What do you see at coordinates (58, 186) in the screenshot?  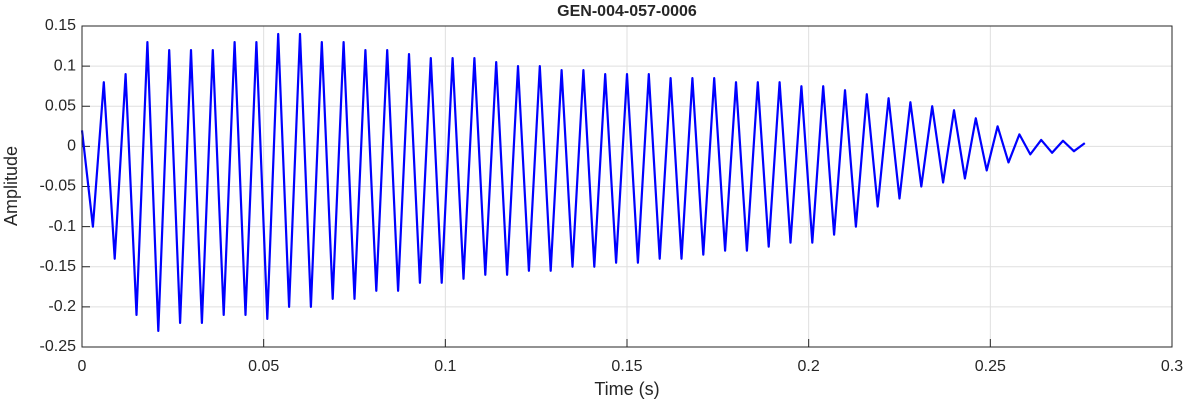 I see `y-tick-label: -0.05` at bounding box center [58, 186].